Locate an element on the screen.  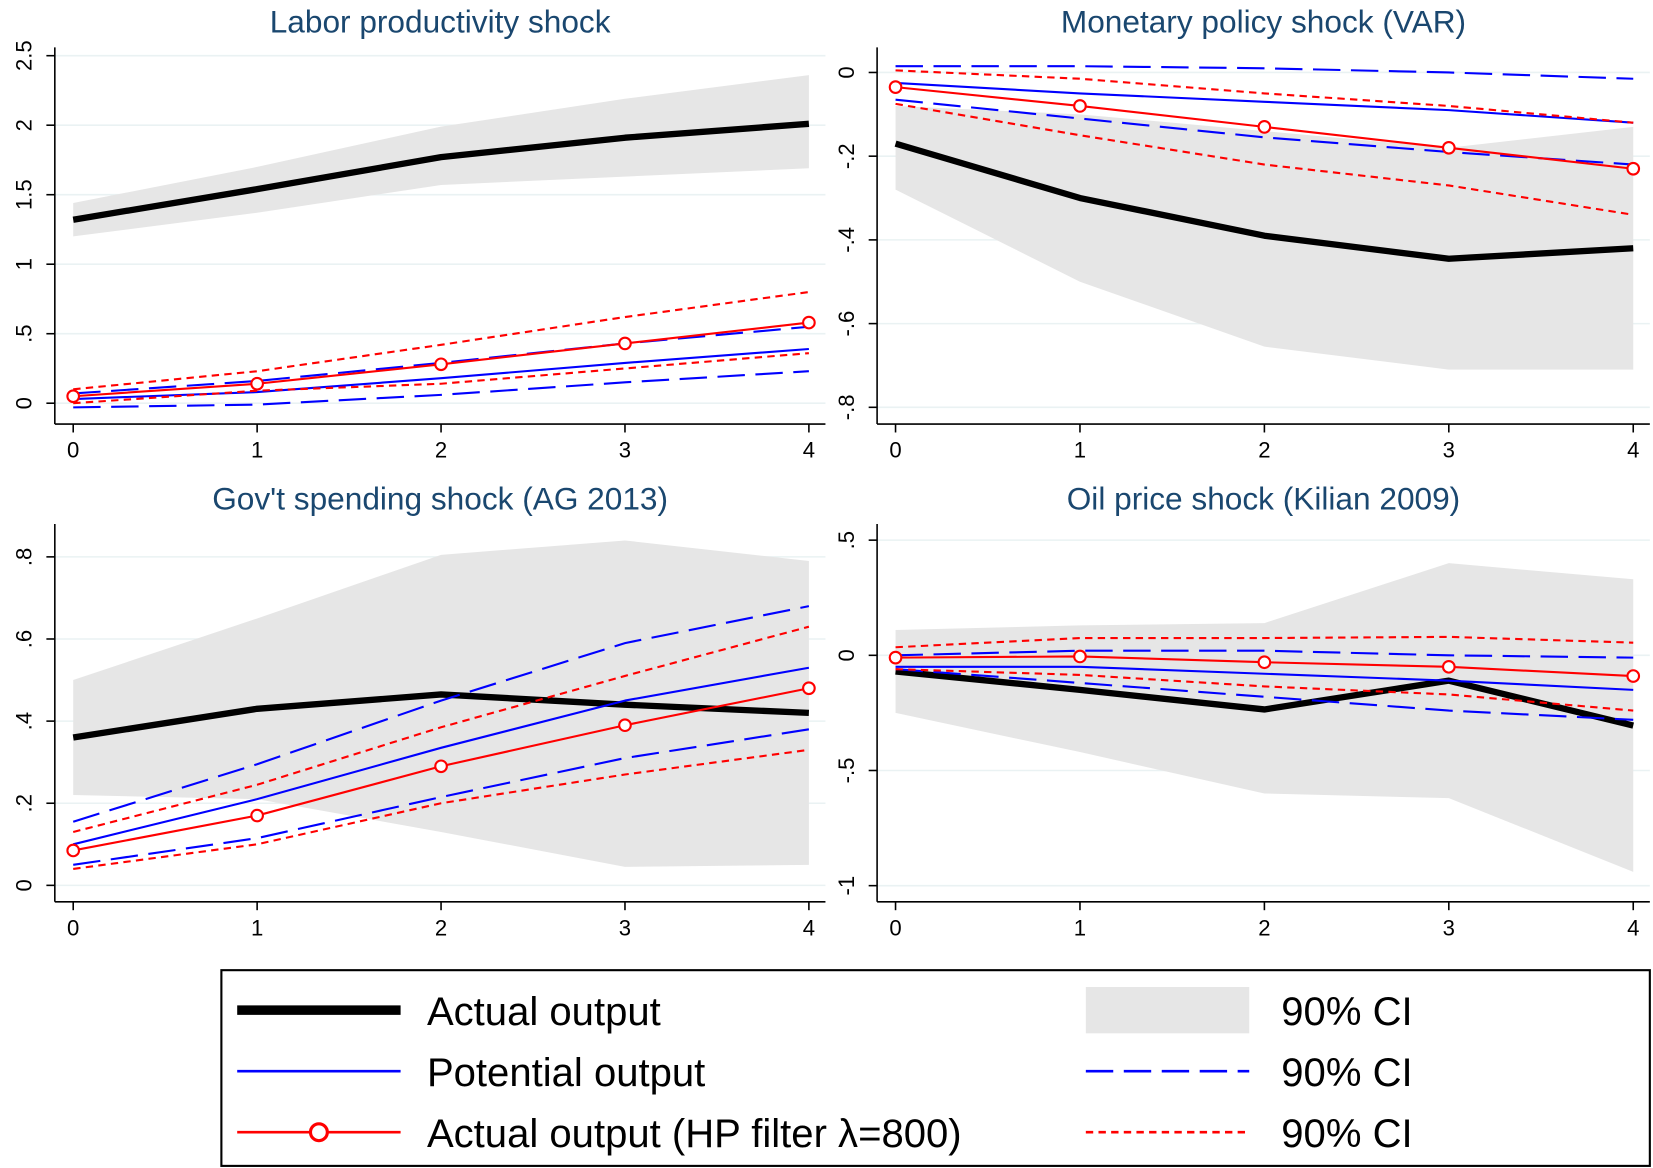
legend-box is located at coordinates (935, 1068).